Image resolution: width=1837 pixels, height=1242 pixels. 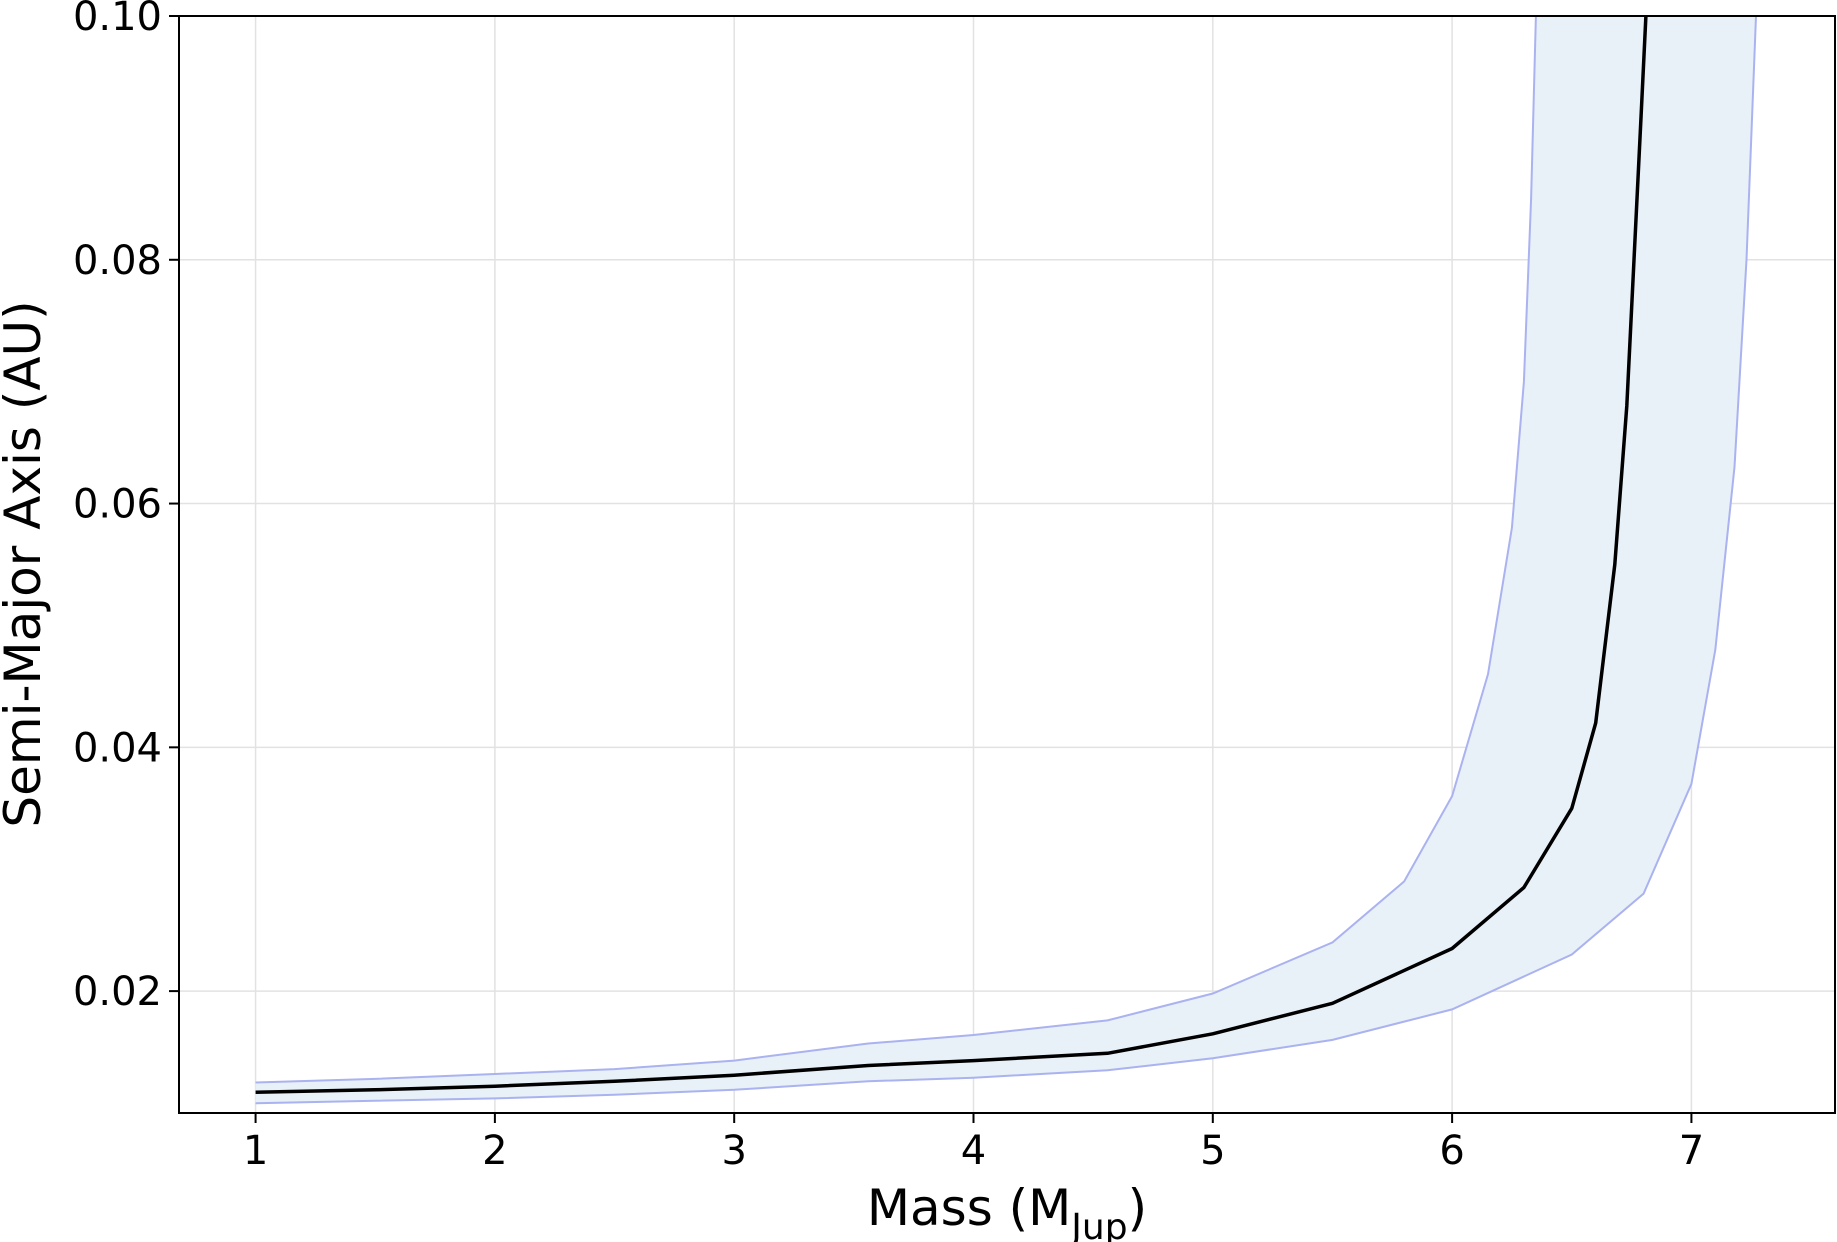 What do you see at coordinates (26, 563) in the screenshot?
I see `y-axis-title: Semi-Major Axis (AU)` at bounding box center [26, 563].